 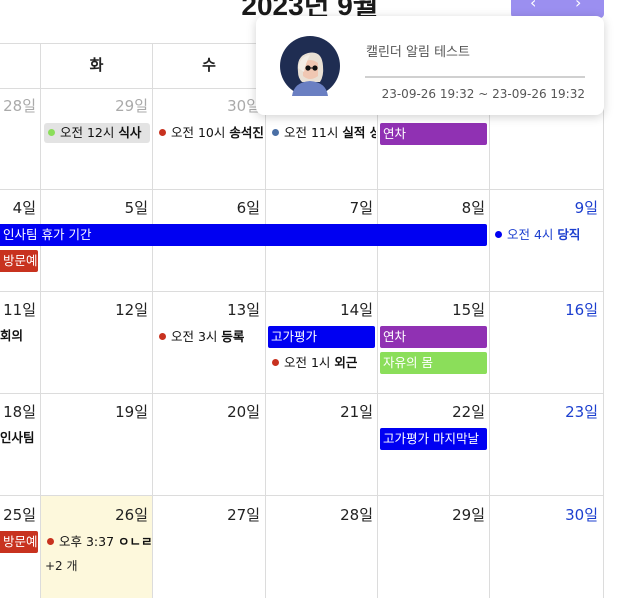 What do you see at coordinates (475, 77) in the screenshot?
I see `divider` at bounding box center [475, 77].